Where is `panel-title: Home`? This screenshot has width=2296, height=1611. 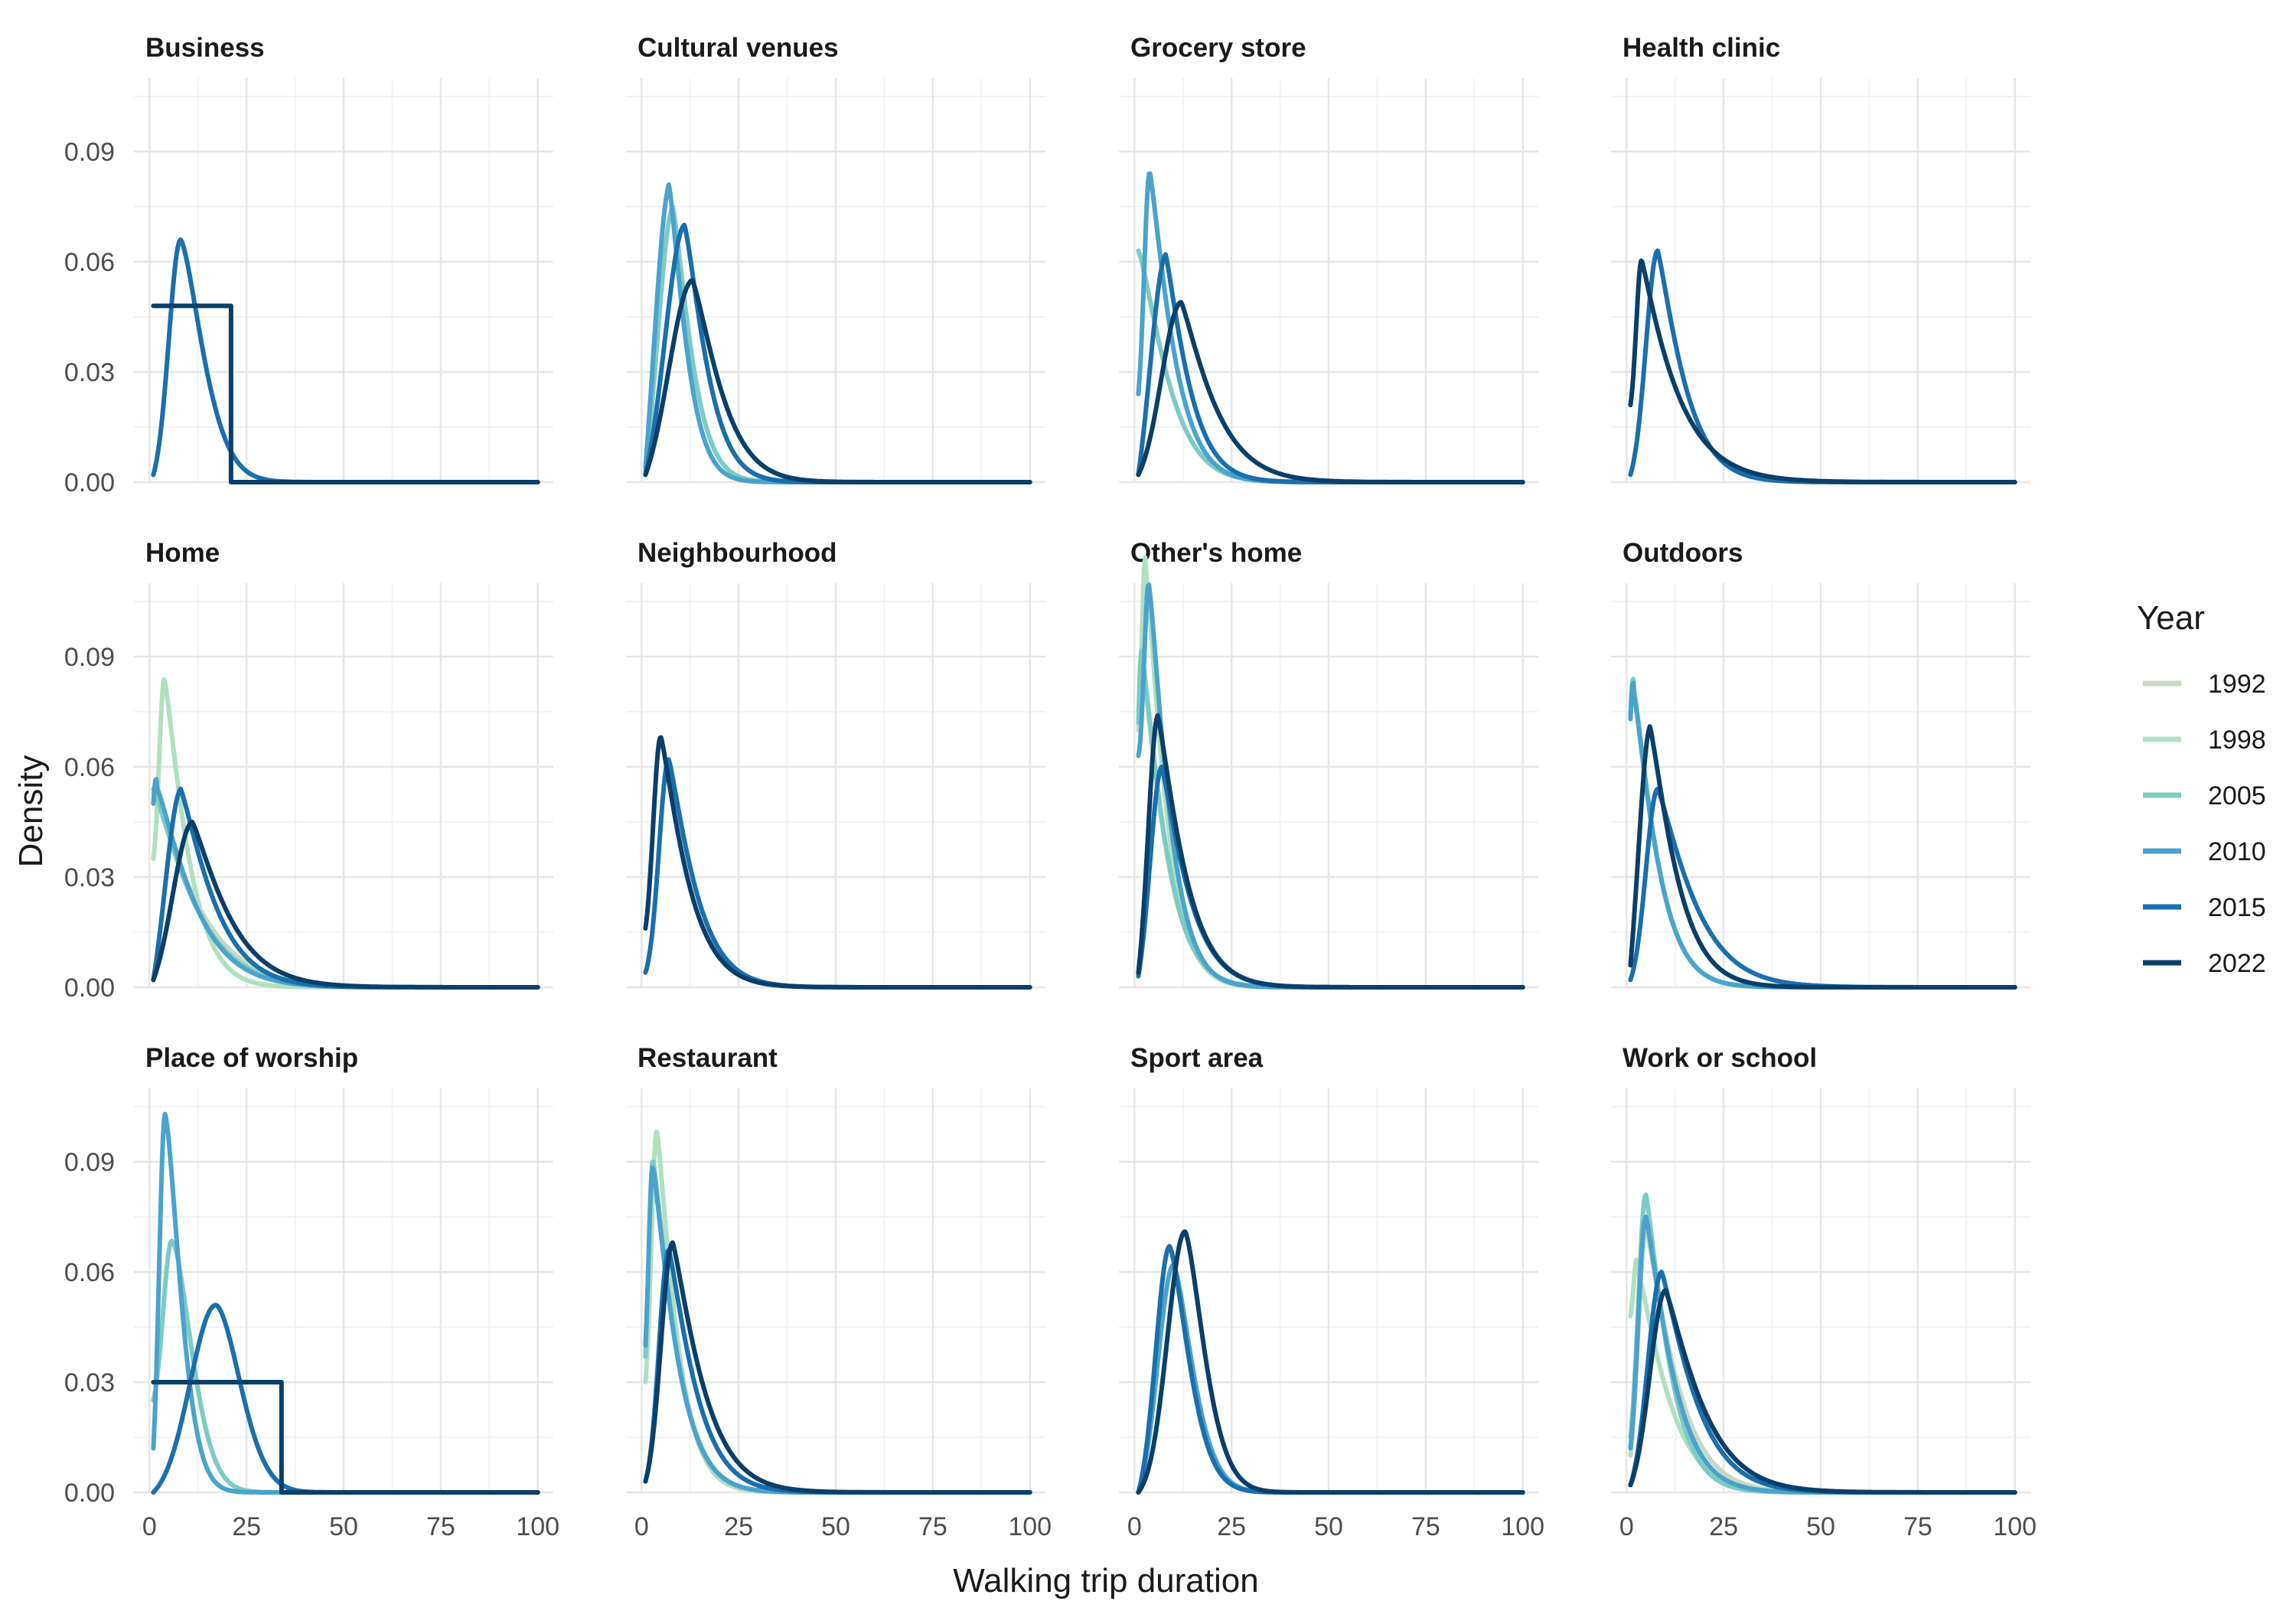 panel-title: Home is located at coordinates (182, 553).